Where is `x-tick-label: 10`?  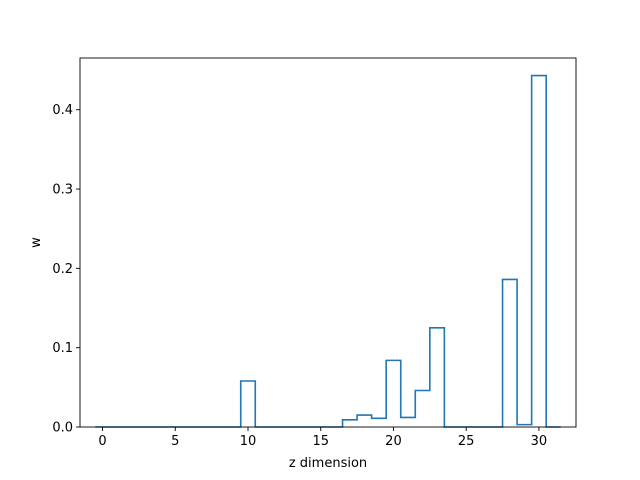 x-tick-label: 10 is located at coordinates (248, 441).